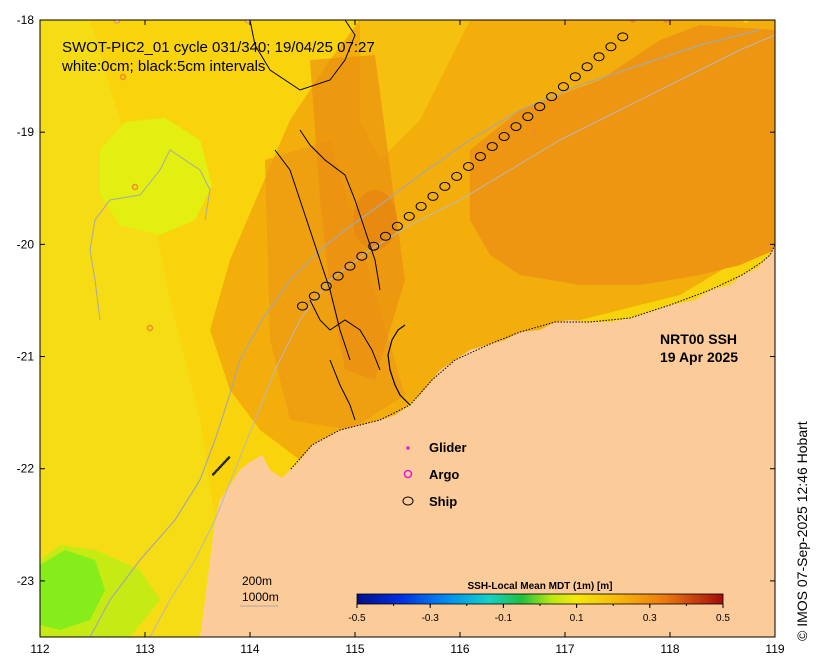 The image size is (819, 672). Describe the element at coordinates (26, 469) in the screenshot. I see `y-tick-label: -22` at that location.